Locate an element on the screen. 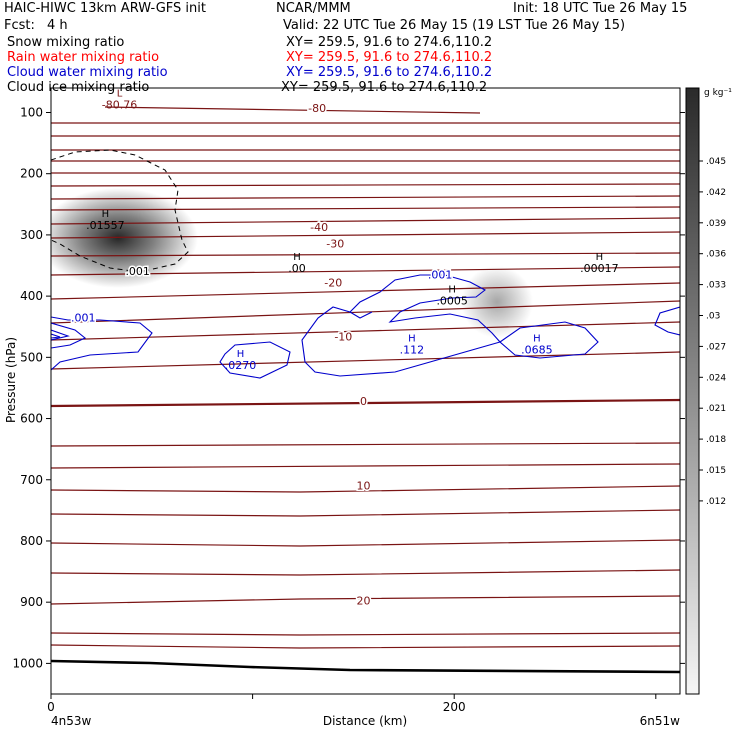 This screenshot has height=740, width=740. temperature-label: 10 is located at coordinates (363, 485).